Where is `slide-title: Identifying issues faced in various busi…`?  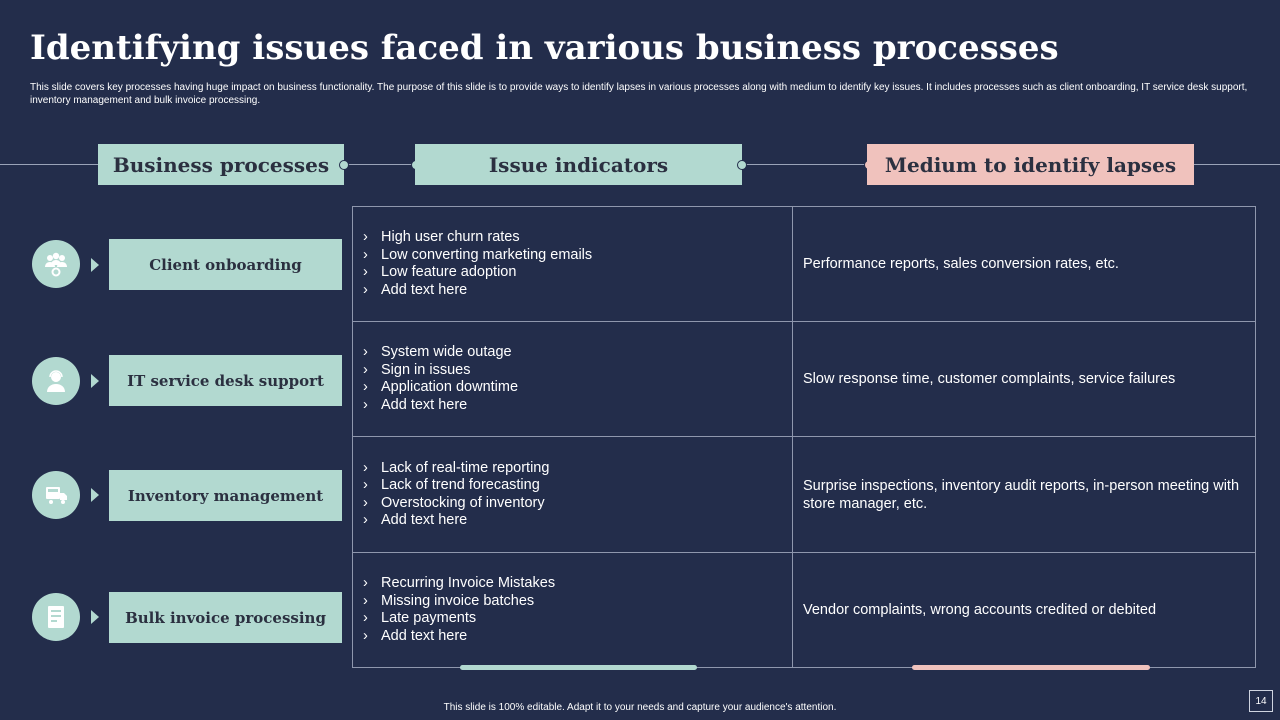
slide-title: Identifying issues faced in various busi… is located at coordinates (544, 48).